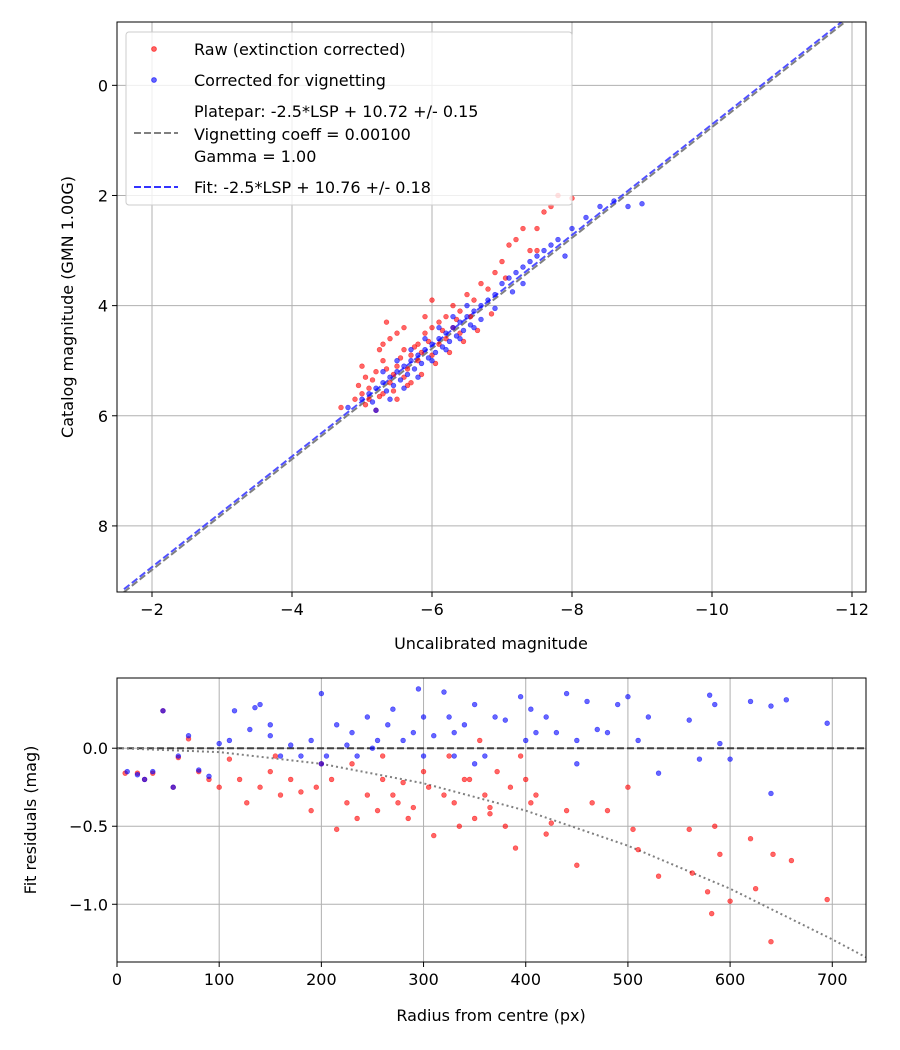  What do you see at coordinates (290, 80) in the screenshot?
I see `legend-corrected-label: Corrected for vignetting` at bounding box center [290, 80].